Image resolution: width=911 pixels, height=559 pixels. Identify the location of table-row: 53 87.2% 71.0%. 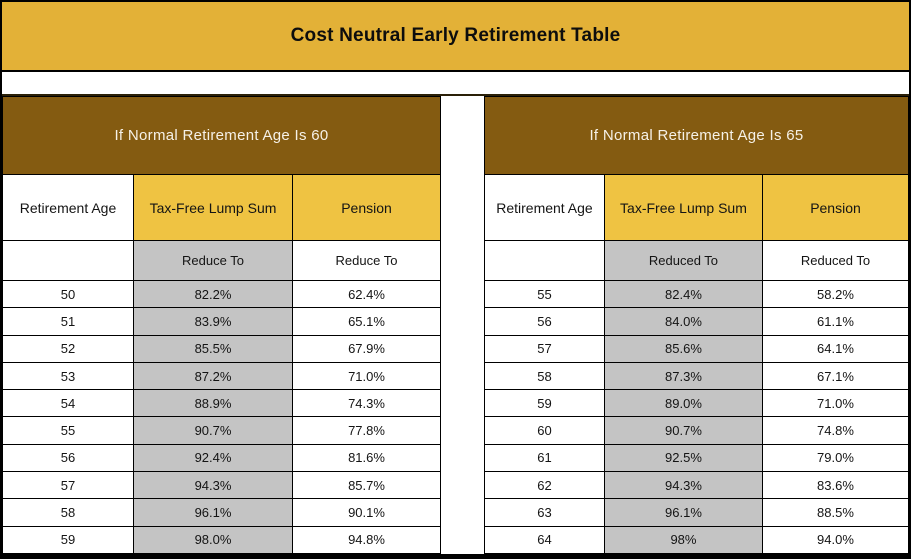
(222, 376).